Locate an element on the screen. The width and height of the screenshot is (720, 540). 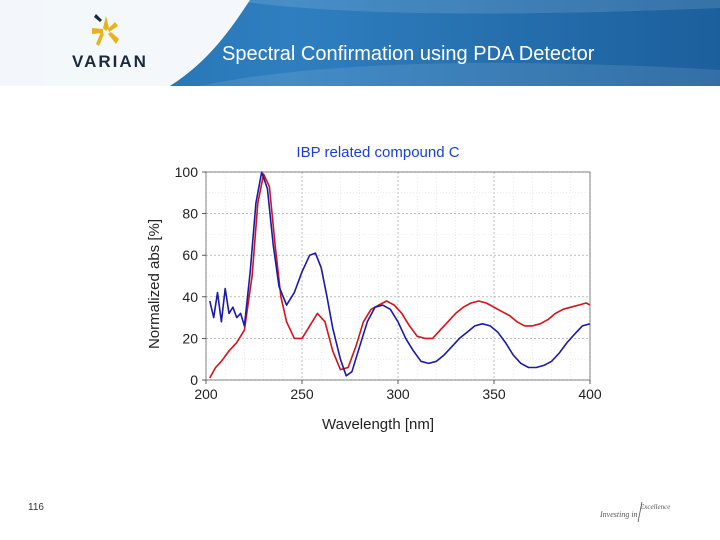
x-tick-label: 400 is located at coordinates (590, 394).